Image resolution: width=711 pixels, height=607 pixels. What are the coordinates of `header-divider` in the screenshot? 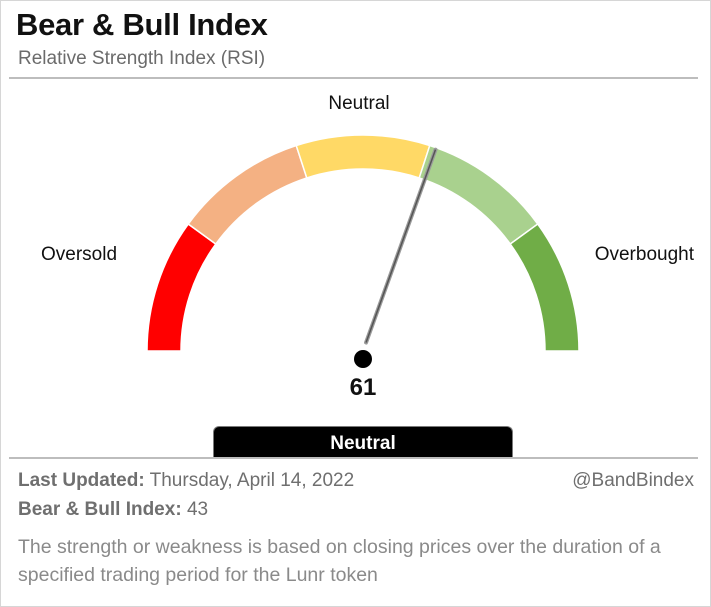 It's located at (353, 78).